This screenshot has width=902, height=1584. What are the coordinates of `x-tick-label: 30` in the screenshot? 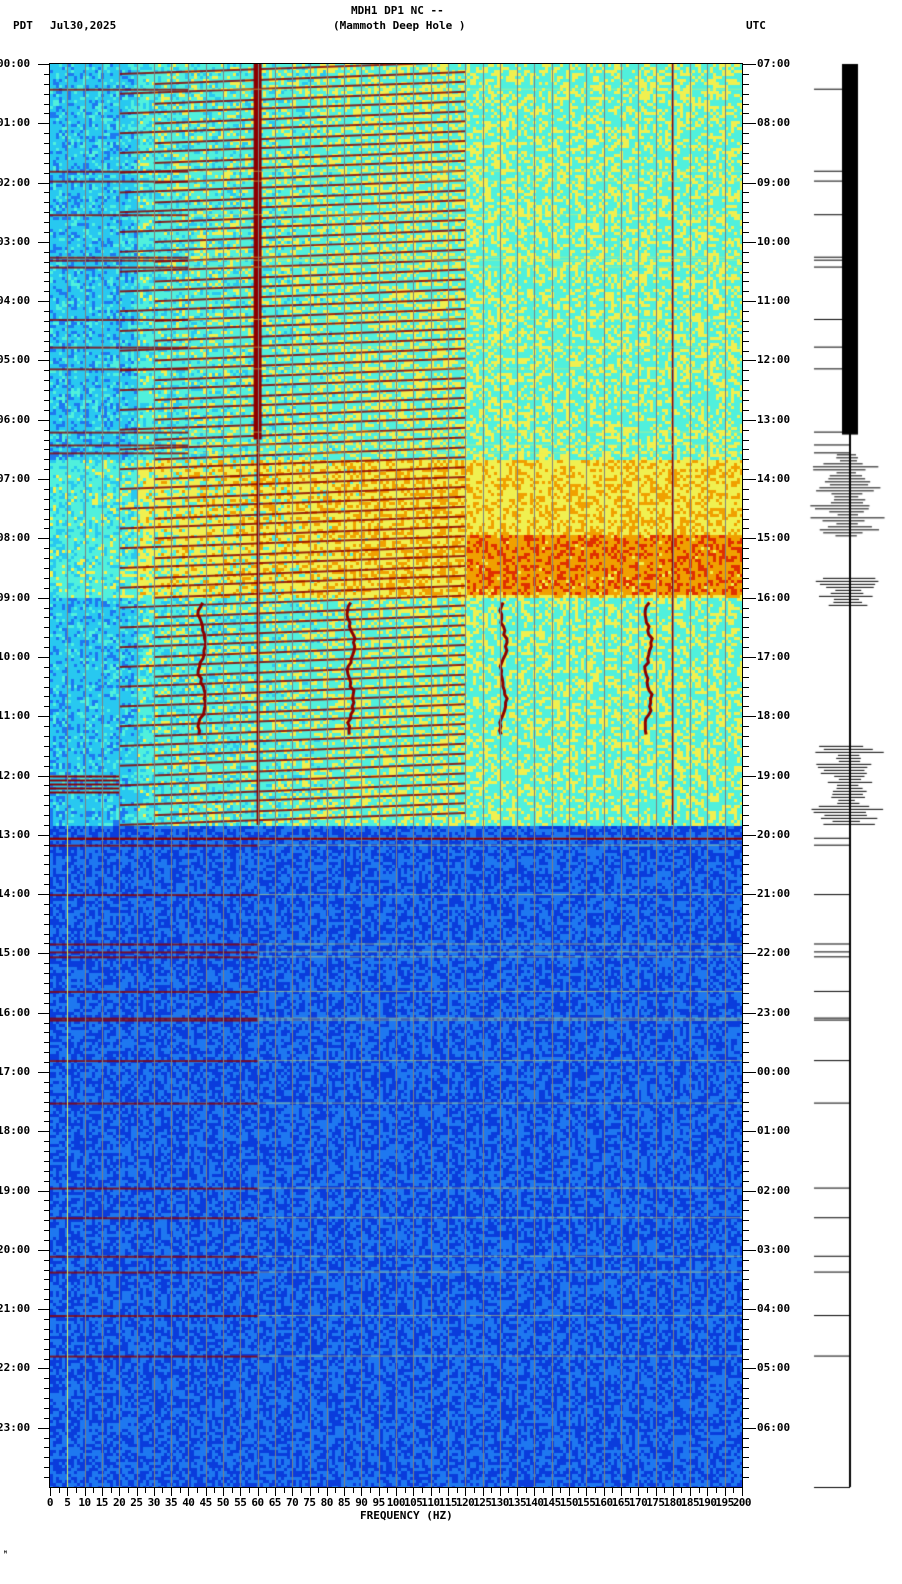 It's located at (154, 1502).